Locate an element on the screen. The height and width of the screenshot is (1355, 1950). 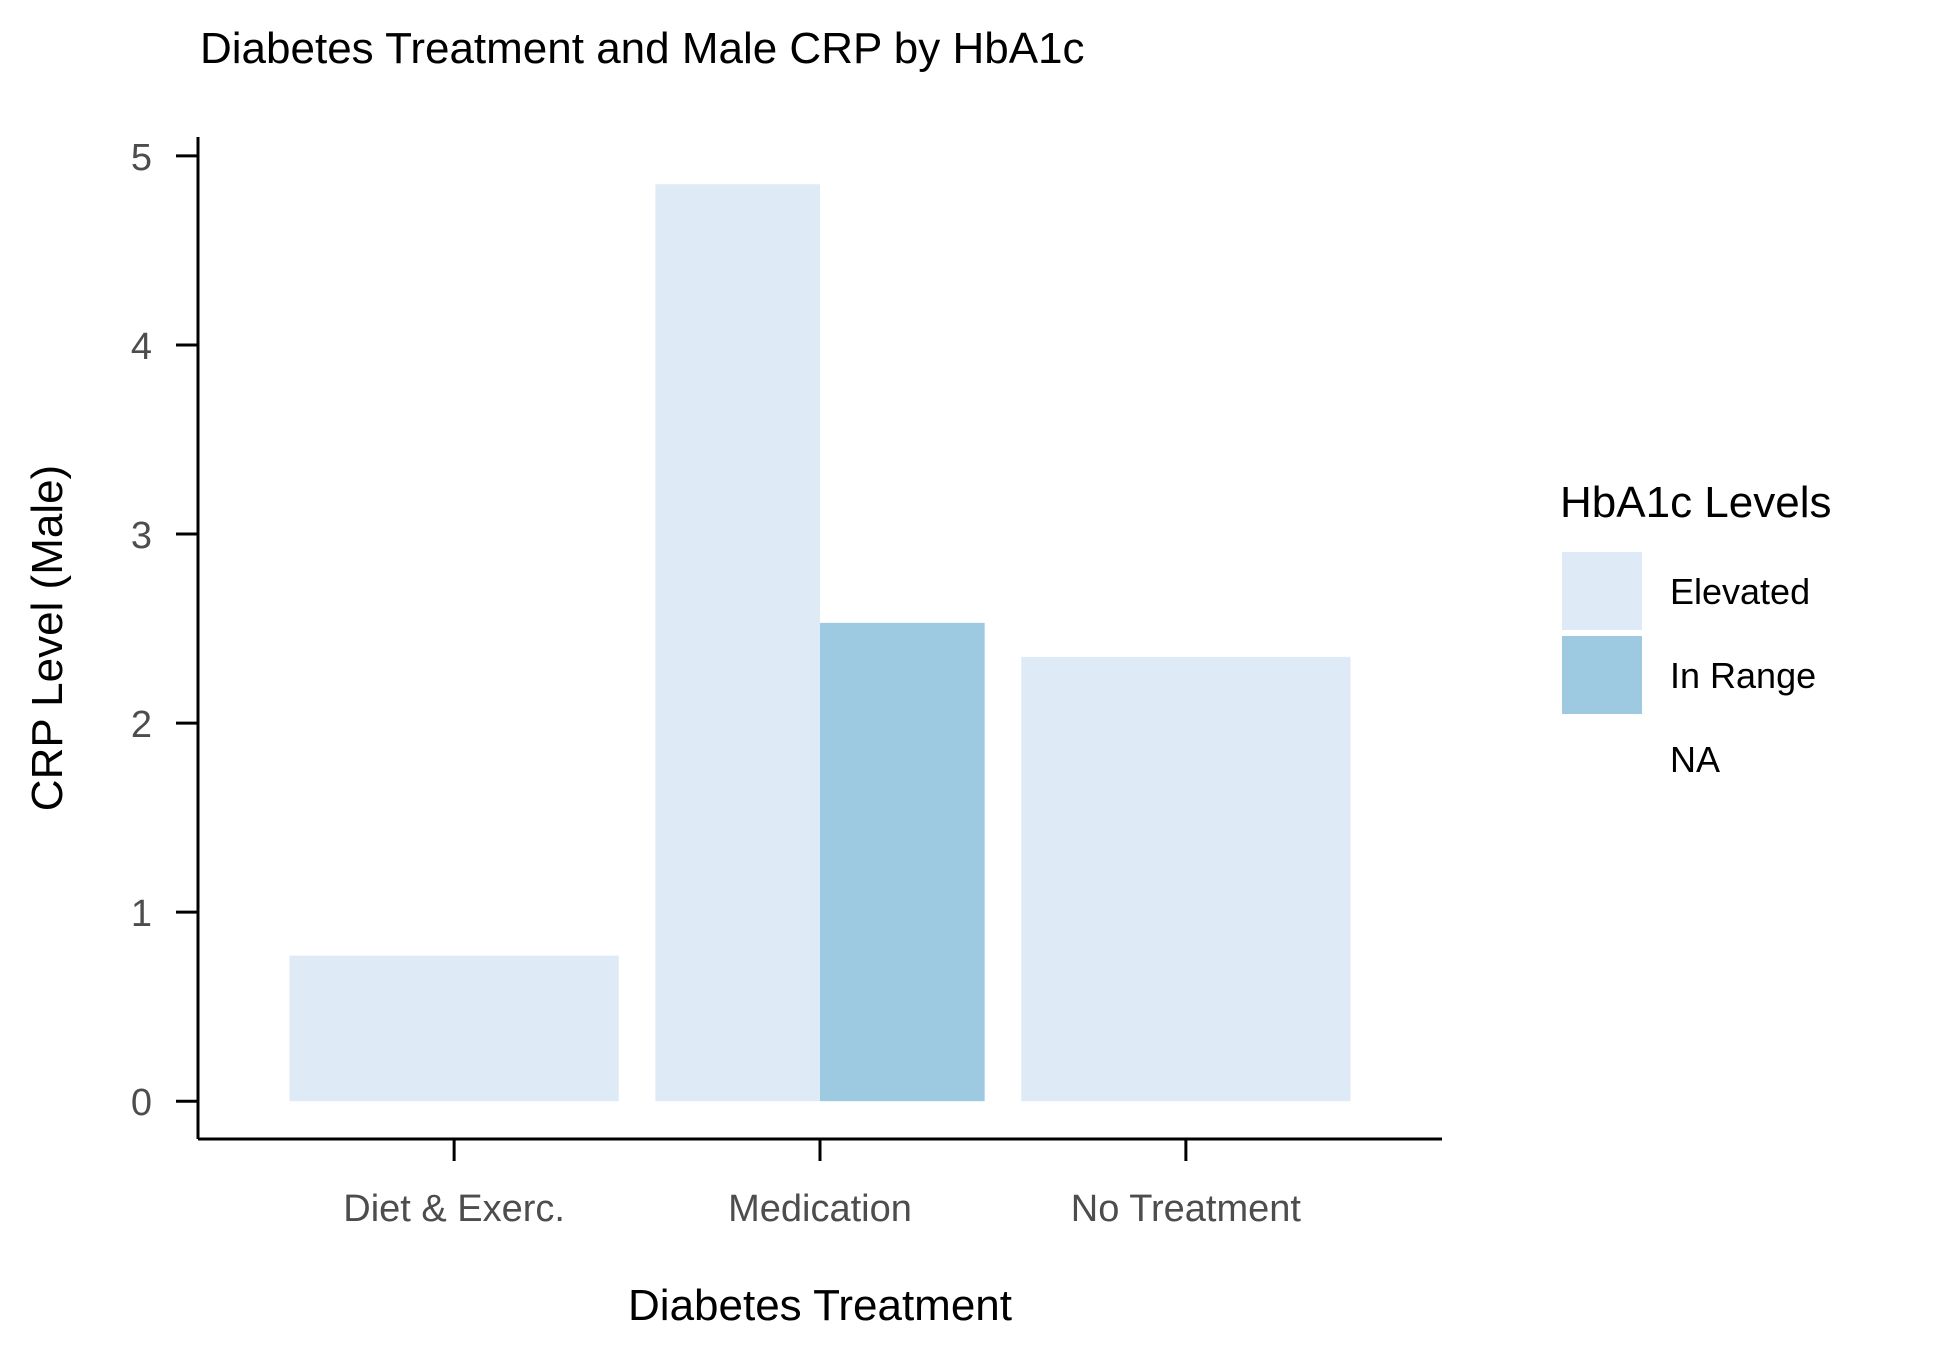
y-tick-label: 4 is located at coordinates (141, 347).